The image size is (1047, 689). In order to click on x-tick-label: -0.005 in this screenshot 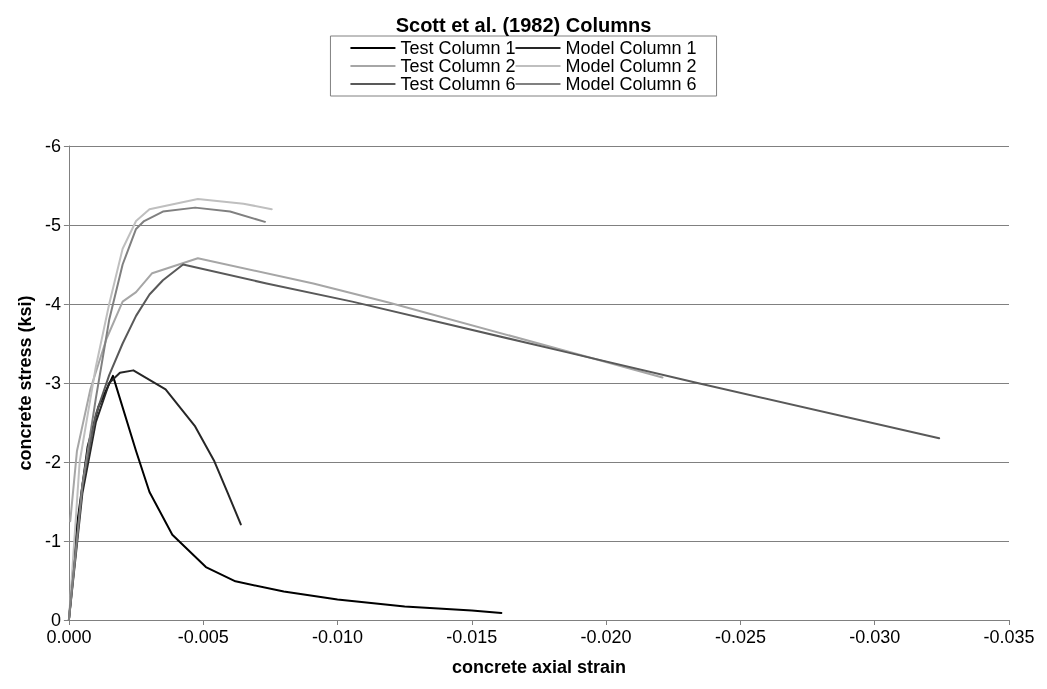, I will do `click(203, 637)`.